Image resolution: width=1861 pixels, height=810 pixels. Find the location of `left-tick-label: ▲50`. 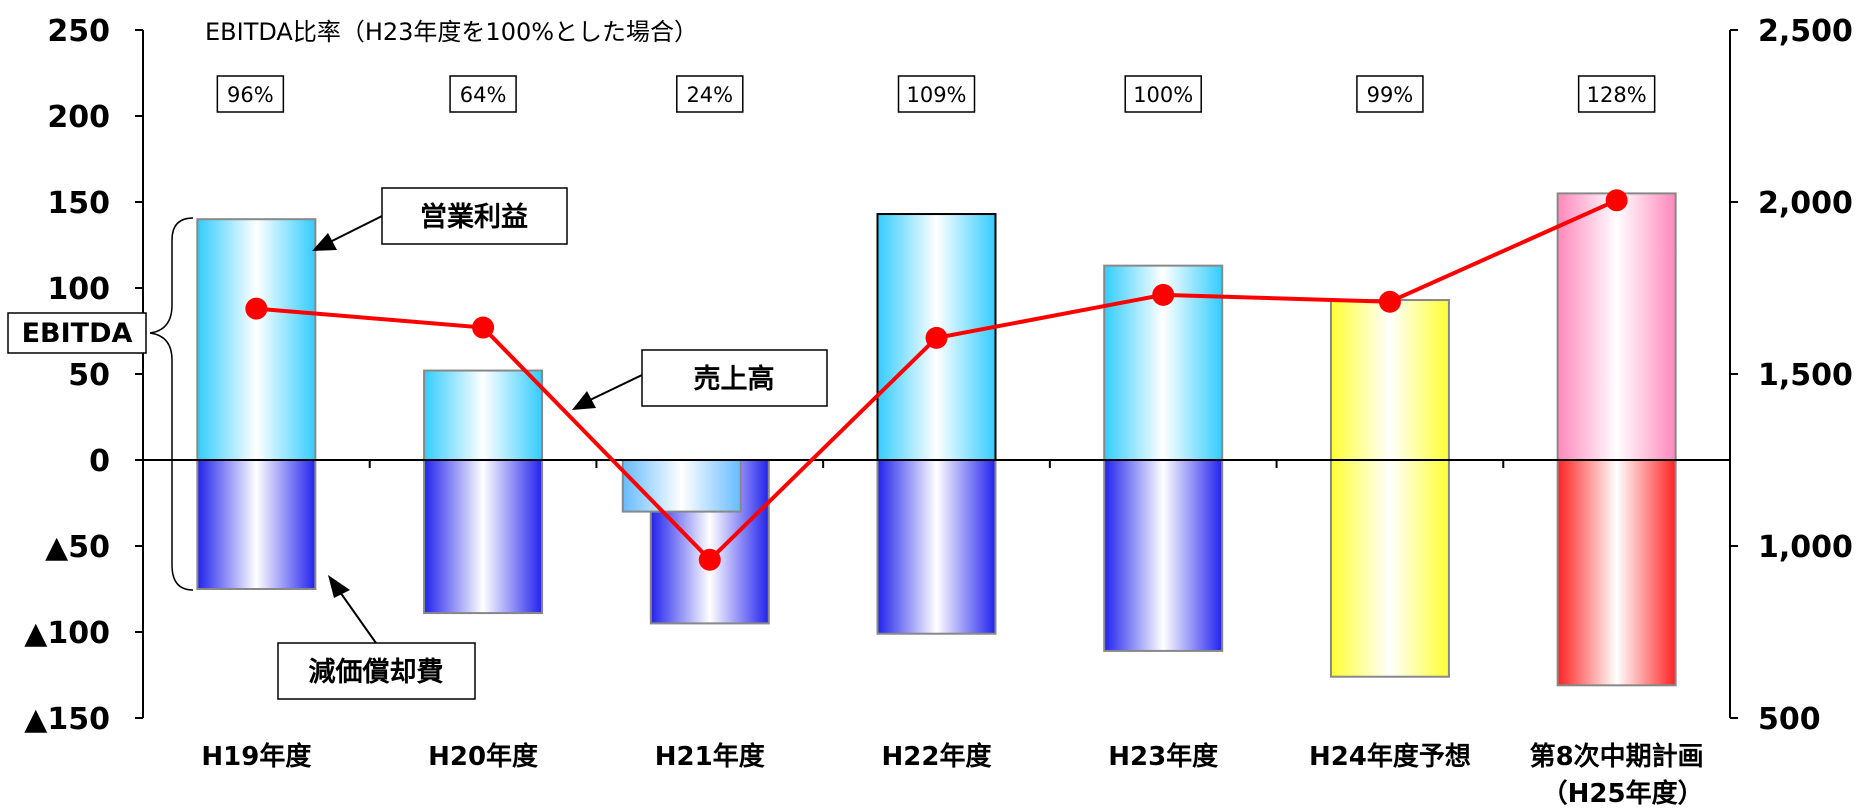

left-tick-label: ▲50 is located at coordinates (77, 547).